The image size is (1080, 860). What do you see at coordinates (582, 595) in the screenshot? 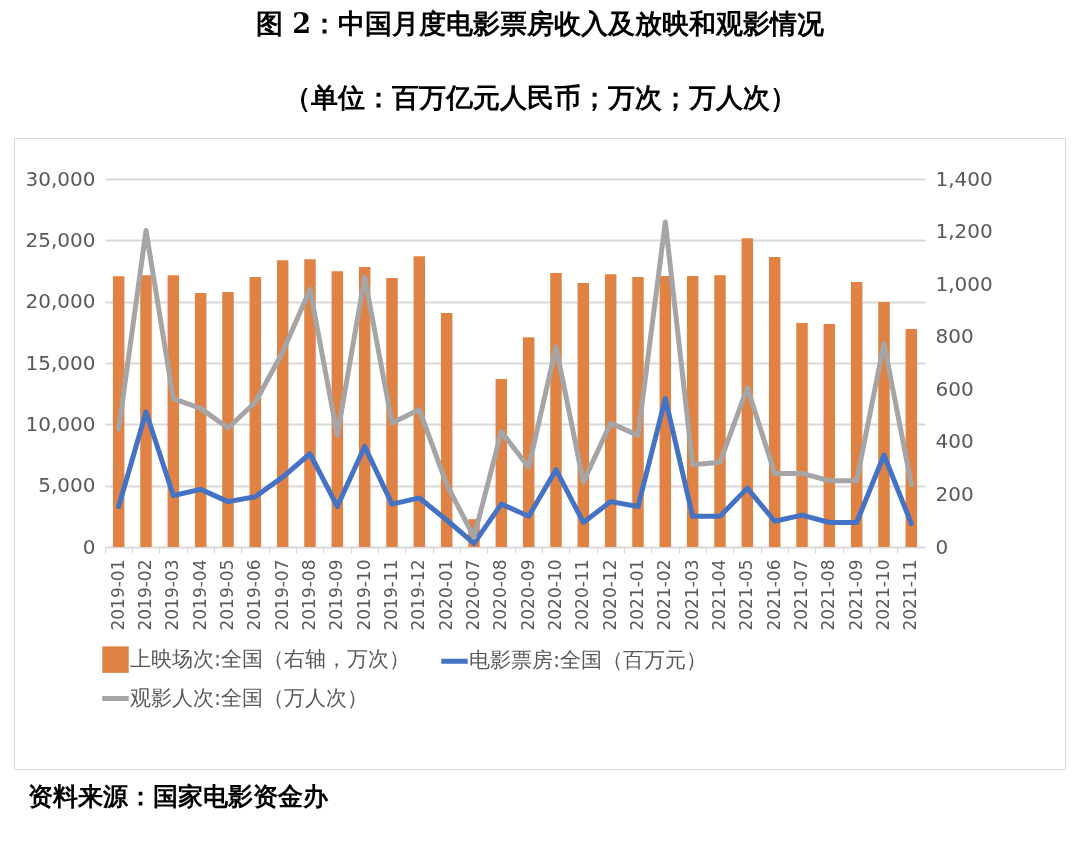
I see `x-tick-label: 2020-11` at bounding box center [582, 595].